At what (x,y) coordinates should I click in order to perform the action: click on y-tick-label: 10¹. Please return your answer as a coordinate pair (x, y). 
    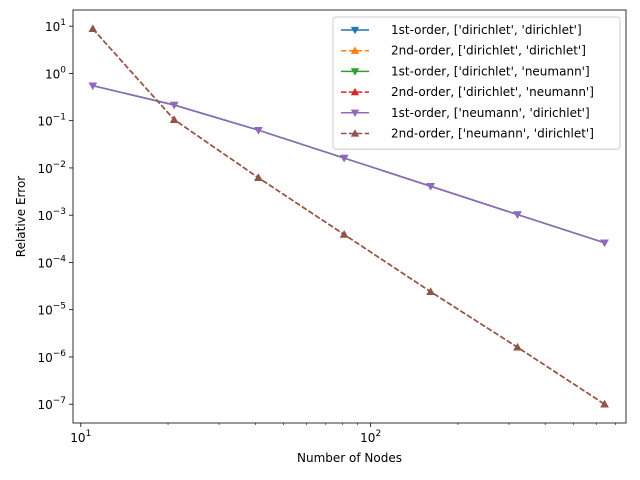
    Looking at the image, I should click on (55, 26).